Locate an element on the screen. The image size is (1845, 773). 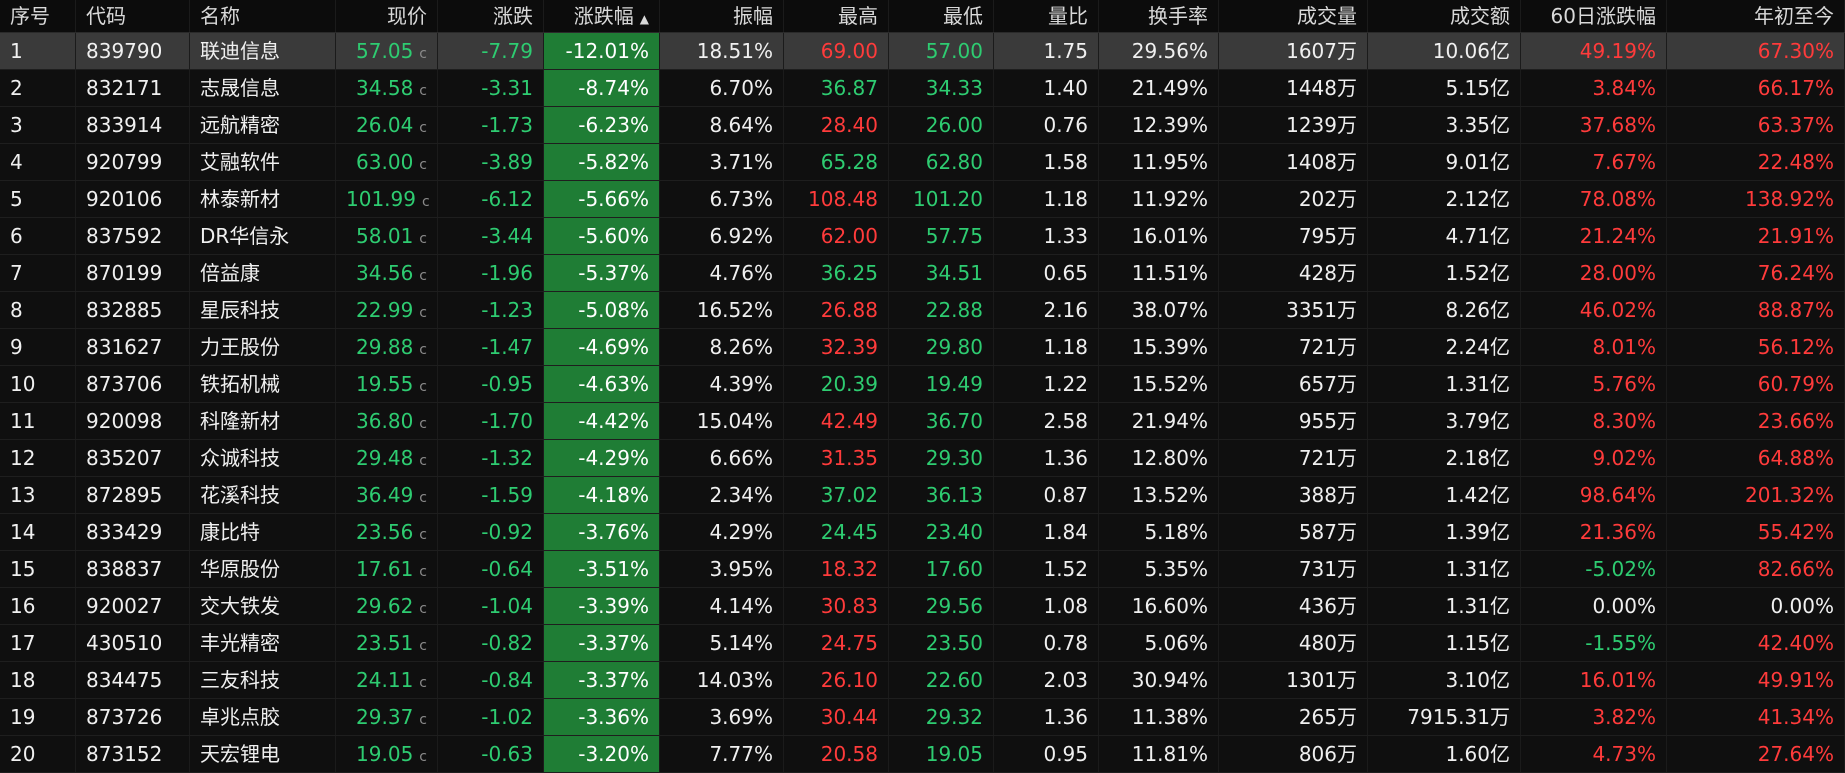
stock-name: 林泰新材 is located at coordinates (263, 199).